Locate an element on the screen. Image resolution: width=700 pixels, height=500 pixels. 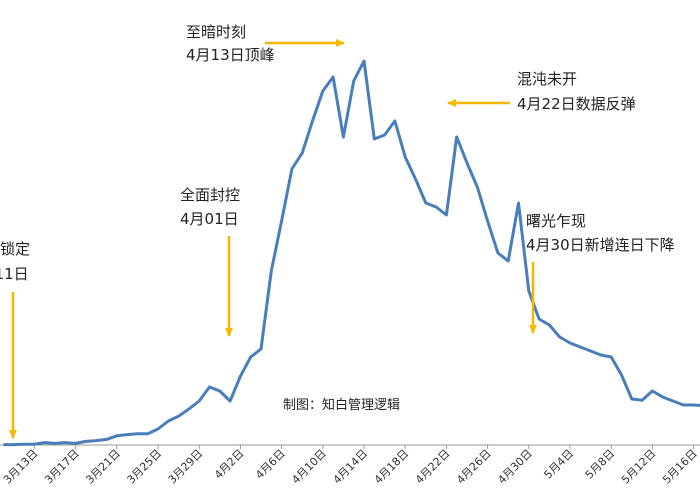
credit-text: 制图：知白管理逻辑 is located at coordinates (341, 405).